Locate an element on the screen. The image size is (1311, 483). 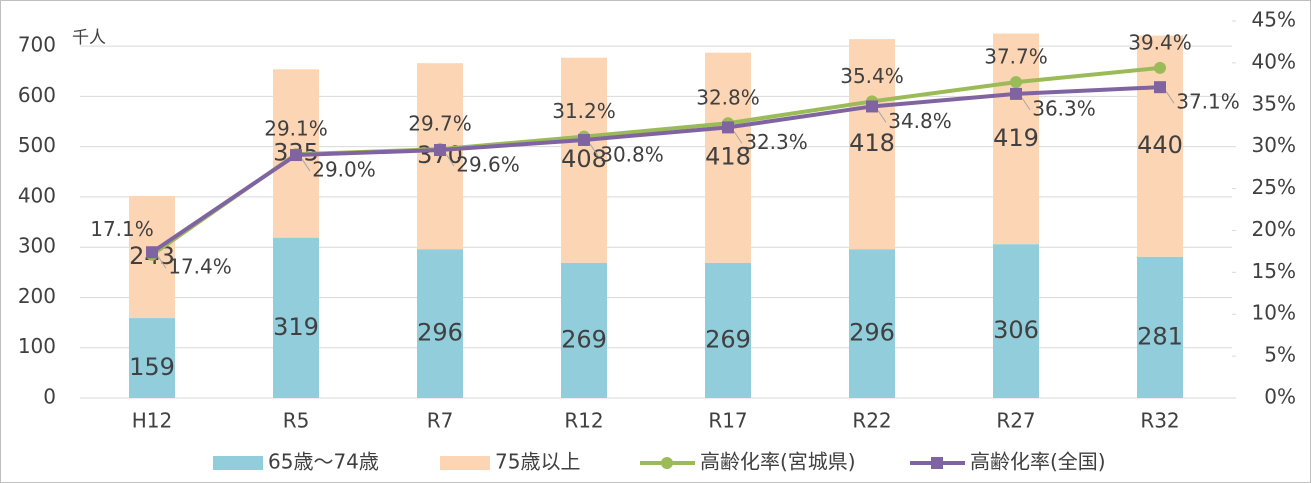
line-value-label: 29.0% is located at coordinates (344, 170).